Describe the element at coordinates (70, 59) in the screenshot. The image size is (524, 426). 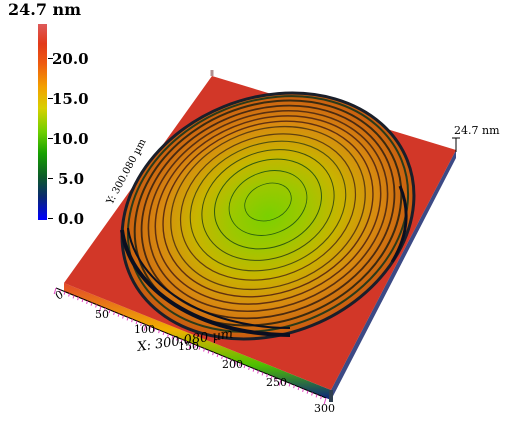
I see `colorbar-tick-label: 20.0` at that location.